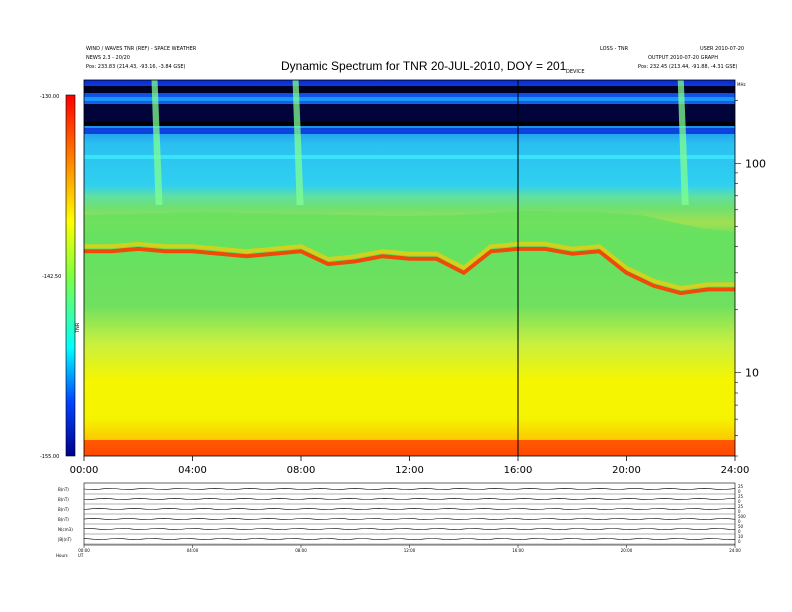 This screenshot has width=792, height=612. What do you see at coordinates (409, 470) in the screenshot?
I see `x-tick-label: 12:00` at bounding box center [409, 470].